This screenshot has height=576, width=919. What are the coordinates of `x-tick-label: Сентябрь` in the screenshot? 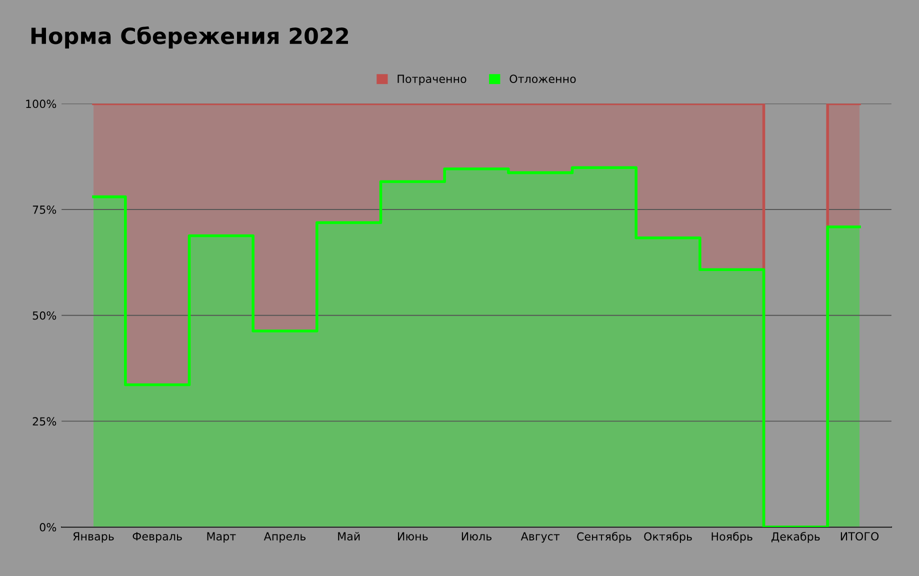 It's located at (604, 537).